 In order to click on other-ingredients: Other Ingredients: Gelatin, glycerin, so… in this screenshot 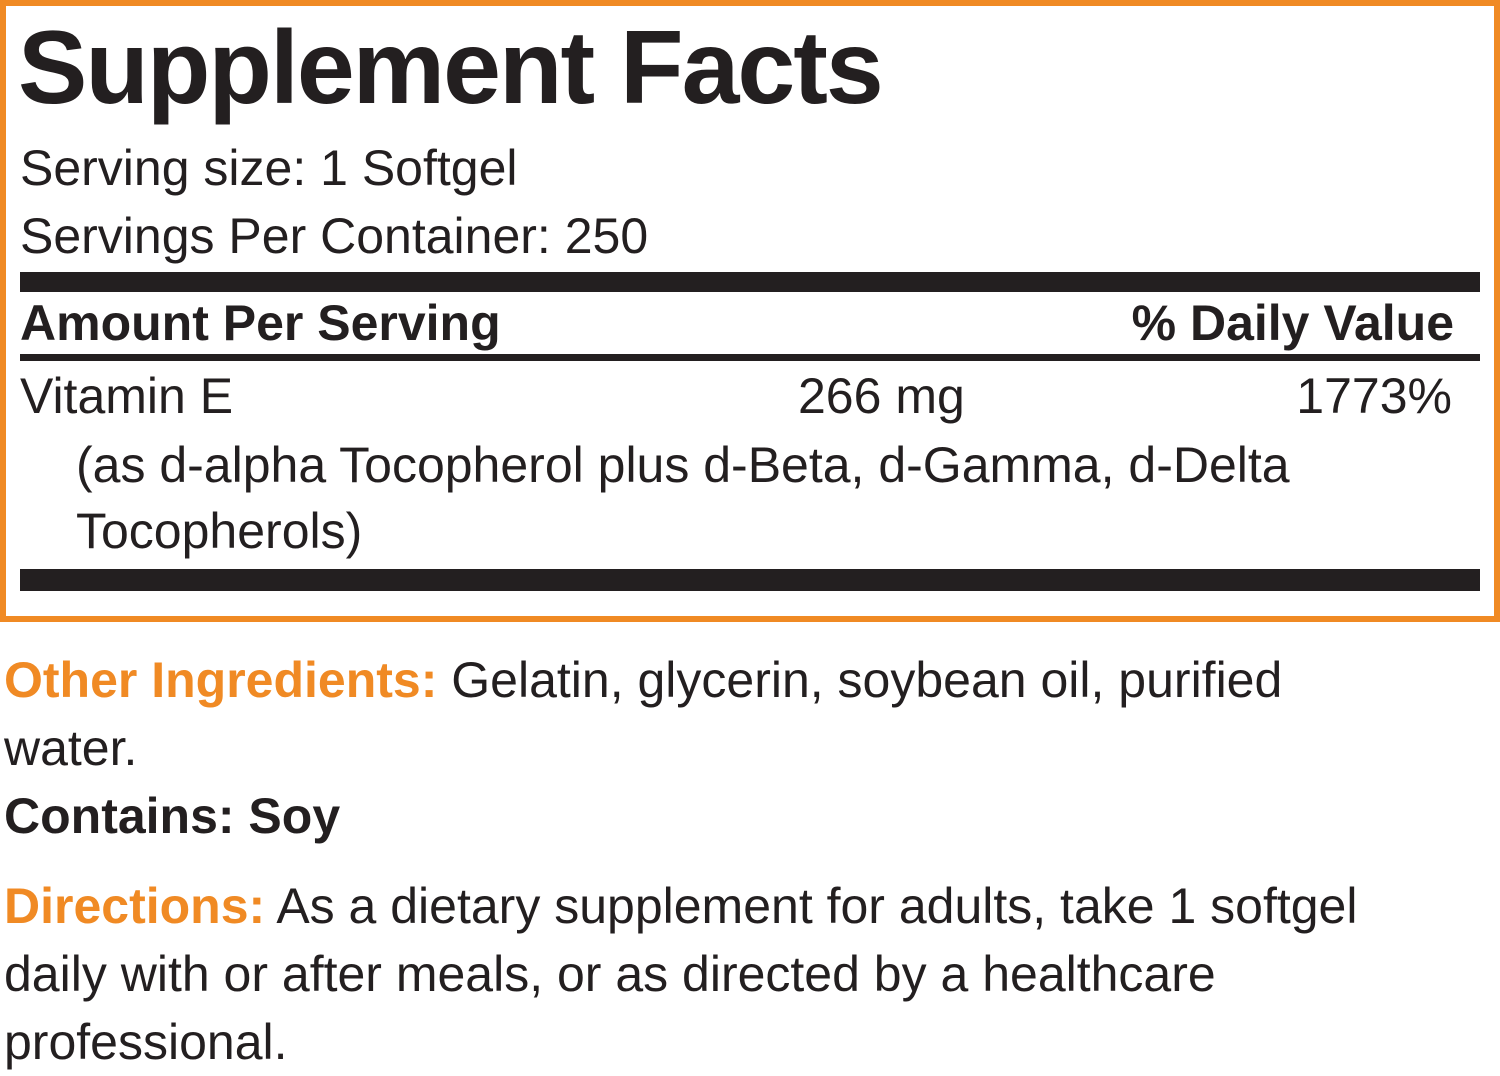, I will do `click(714, 714)`.